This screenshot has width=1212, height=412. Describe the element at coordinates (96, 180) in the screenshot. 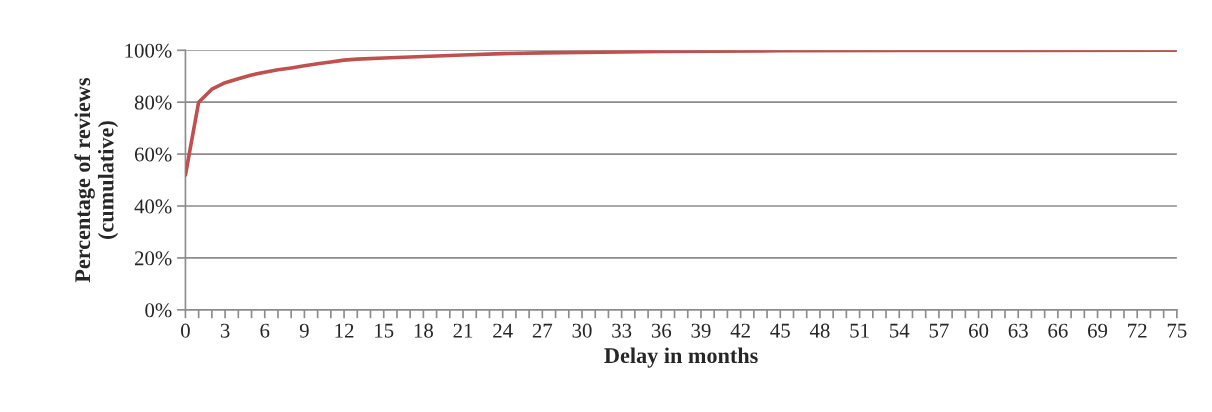

I see `y-axis-title: Percentage of reviews (cumulative)` at that location.